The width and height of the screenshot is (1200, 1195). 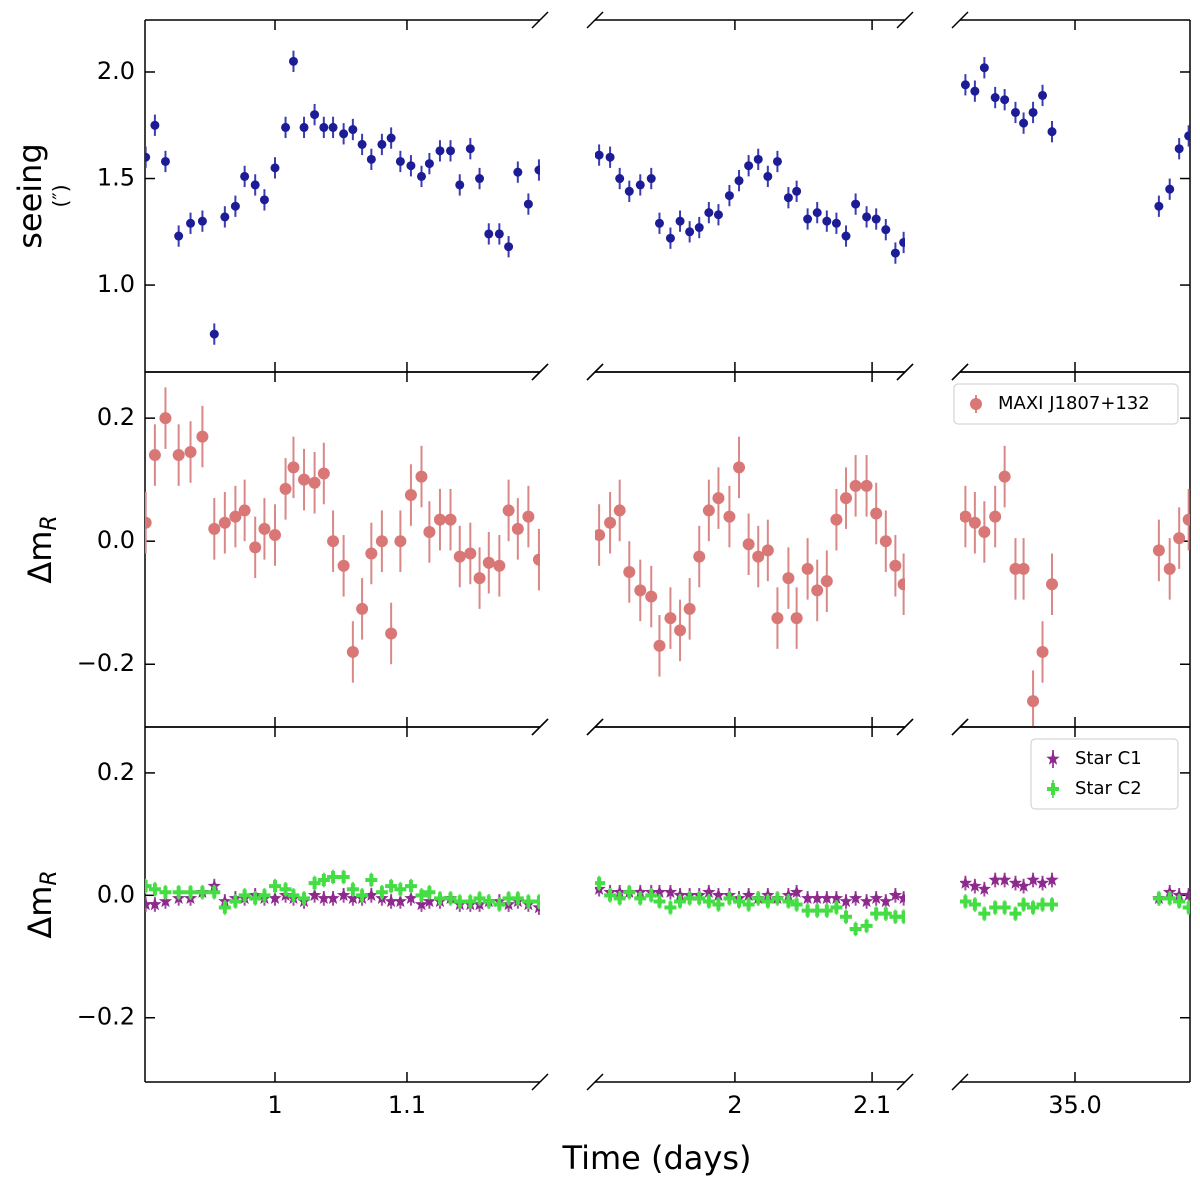 I want to click on y-tick-label: 0.2, so click(x=116, y=417).